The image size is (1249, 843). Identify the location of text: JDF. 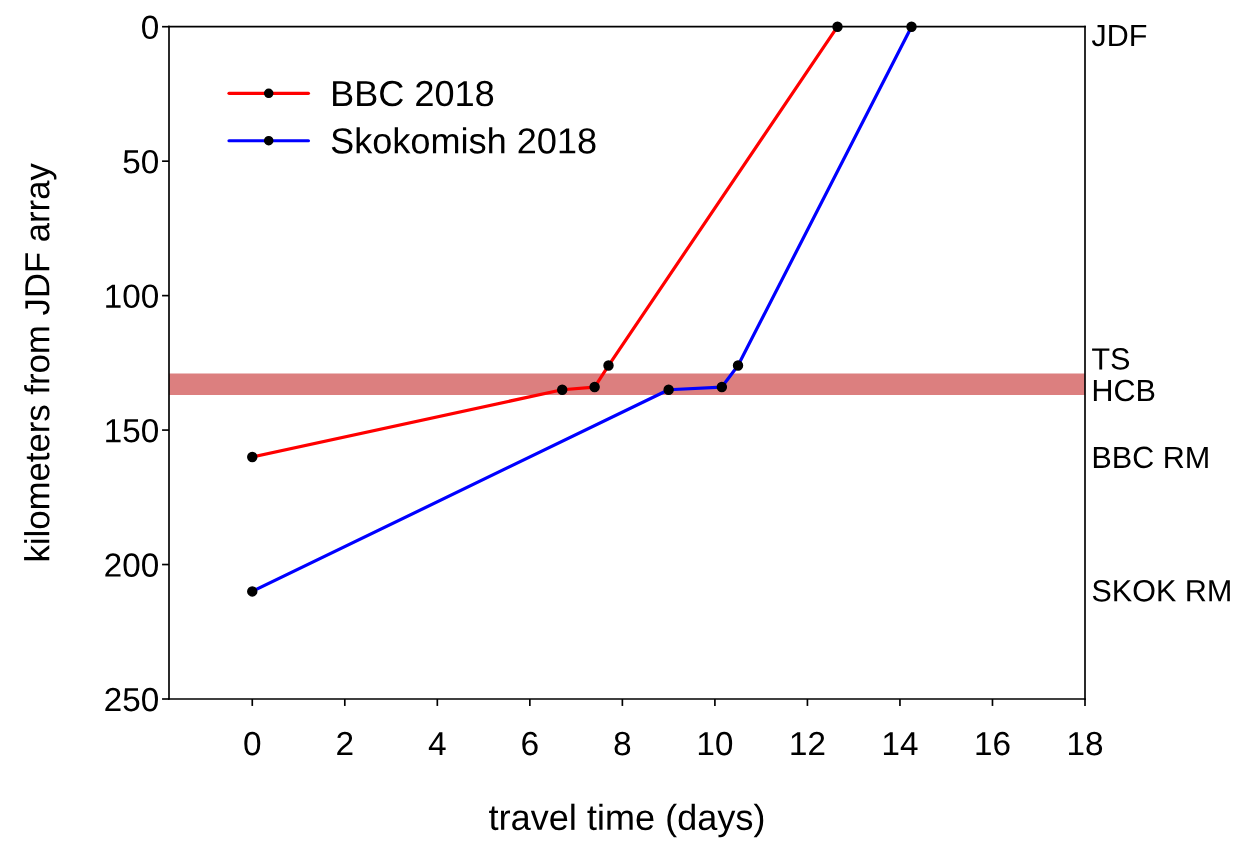
(1119, 36).